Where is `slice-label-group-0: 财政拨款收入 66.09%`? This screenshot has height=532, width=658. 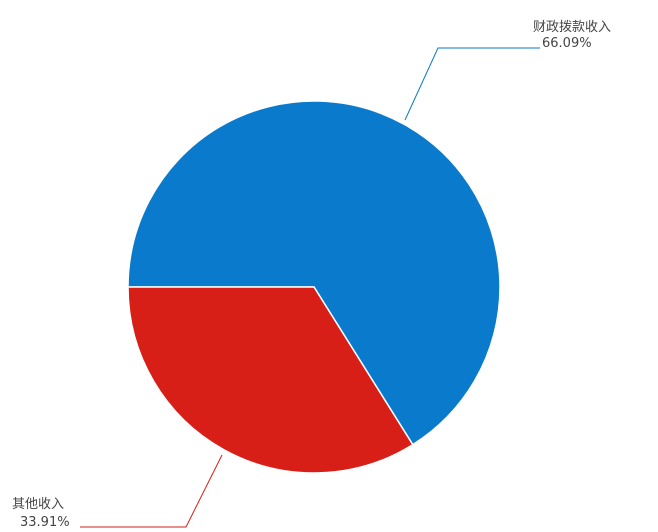 slice-label-group-0: 财政拨款收入 66.09% is located at coordinates (572, 35).